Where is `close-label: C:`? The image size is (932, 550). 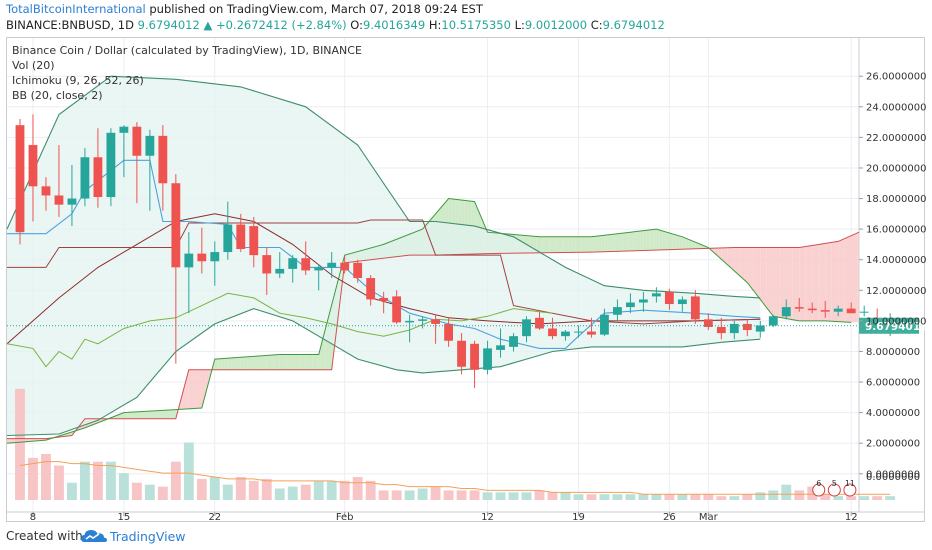 close-label: C: is located at coordinates (596, 25).